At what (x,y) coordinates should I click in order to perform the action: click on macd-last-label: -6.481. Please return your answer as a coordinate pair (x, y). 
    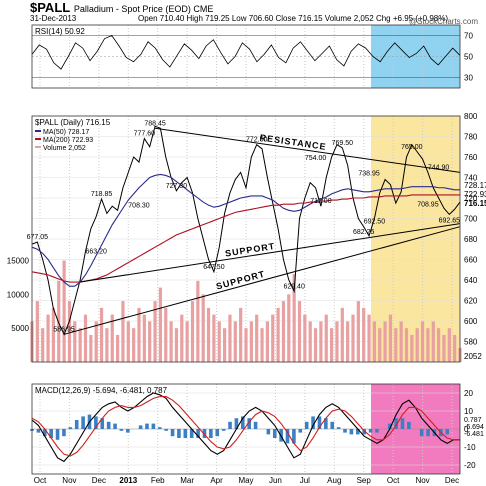
    Looking at the image, I should click on (474, 434).